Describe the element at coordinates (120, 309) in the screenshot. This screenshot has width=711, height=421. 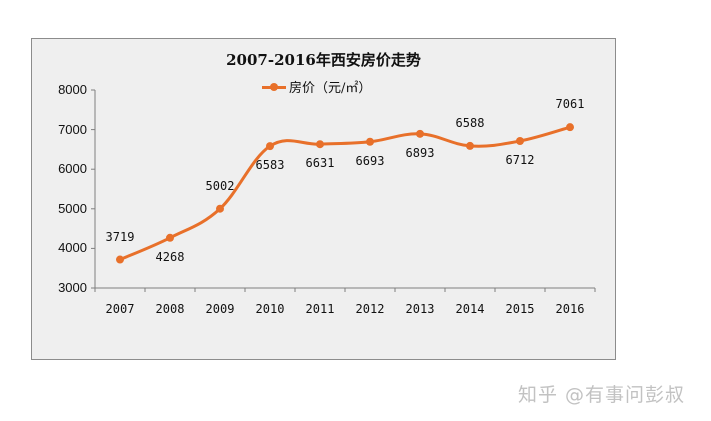
I see `x-tick-label: 2007` at that location.